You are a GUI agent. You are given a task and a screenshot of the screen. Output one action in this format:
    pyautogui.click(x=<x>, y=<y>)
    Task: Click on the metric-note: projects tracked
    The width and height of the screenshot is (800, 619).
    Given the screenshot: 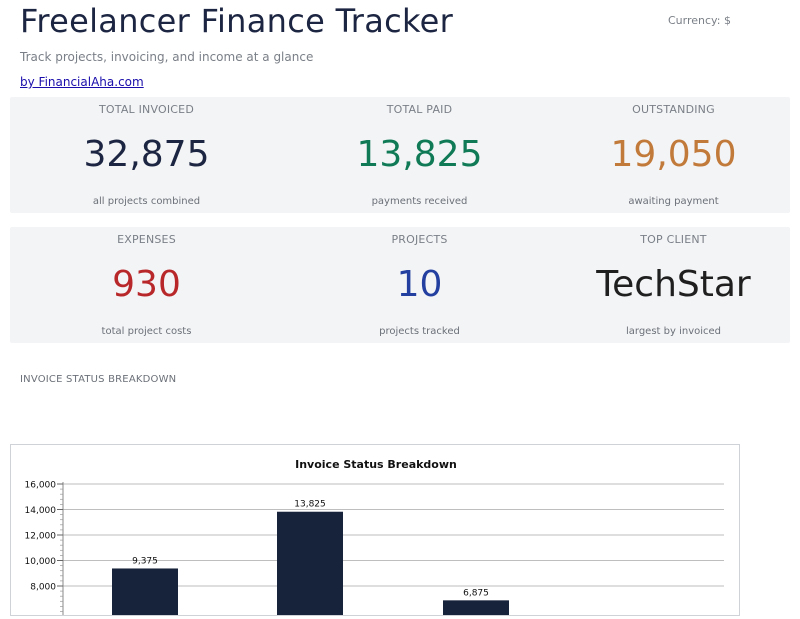 What is the action you would take?
    pyautogui.click(x=419, y=331)
    